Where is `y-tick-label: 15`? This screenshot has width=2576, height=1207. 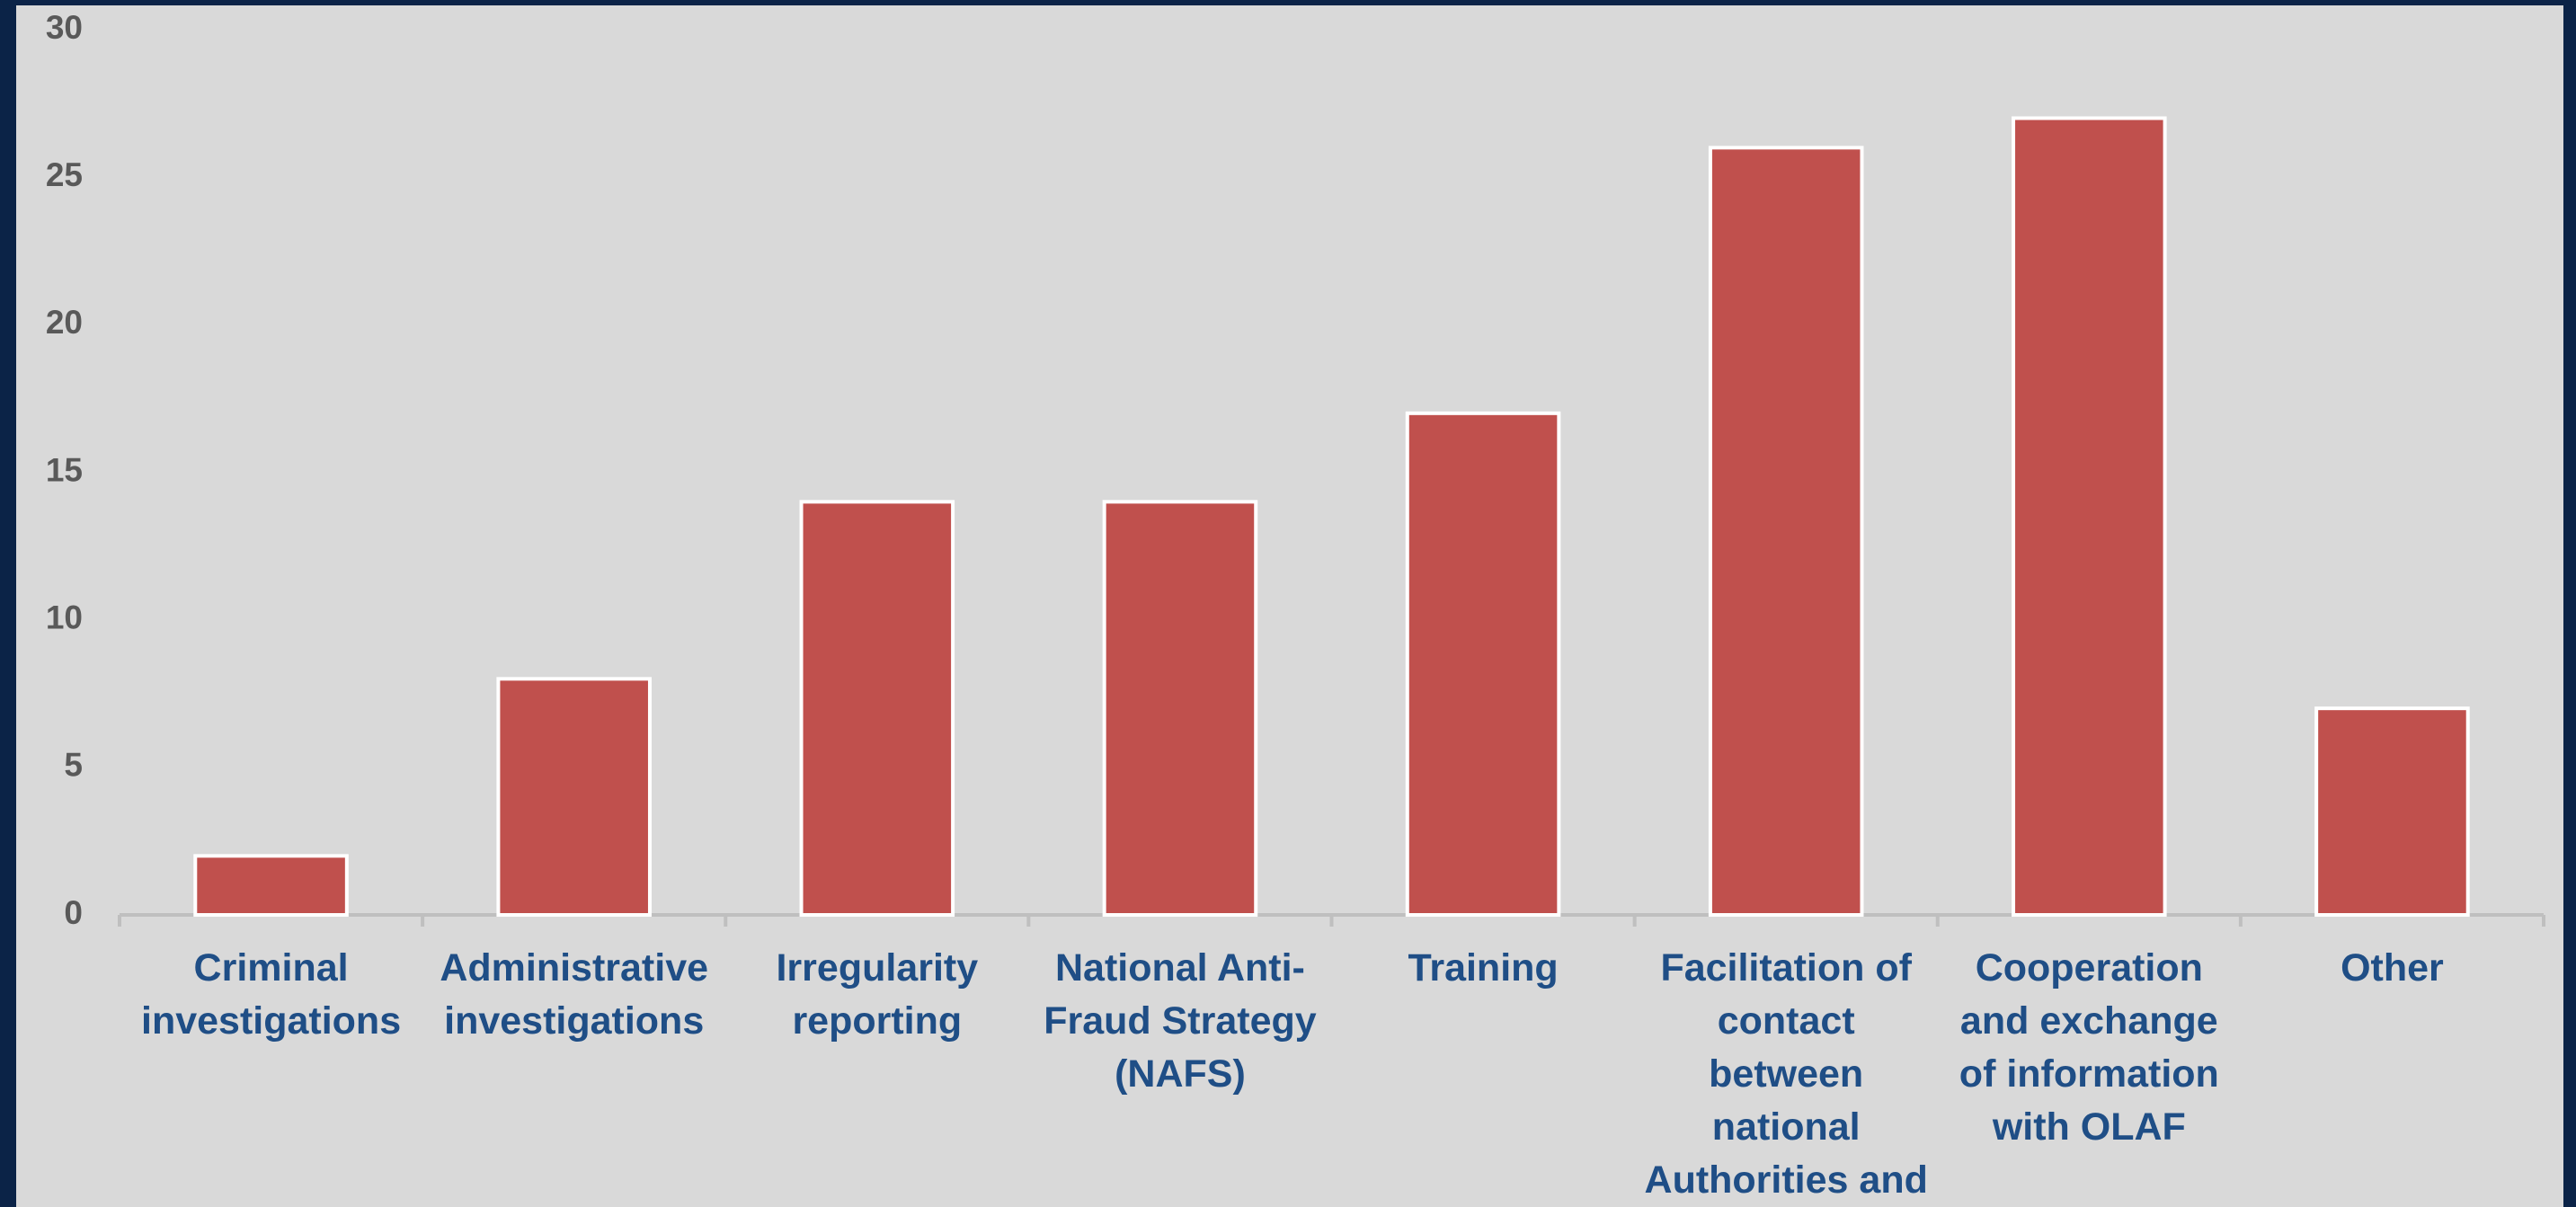
y-tick-label: 15 is located at coordinates (64, 470).